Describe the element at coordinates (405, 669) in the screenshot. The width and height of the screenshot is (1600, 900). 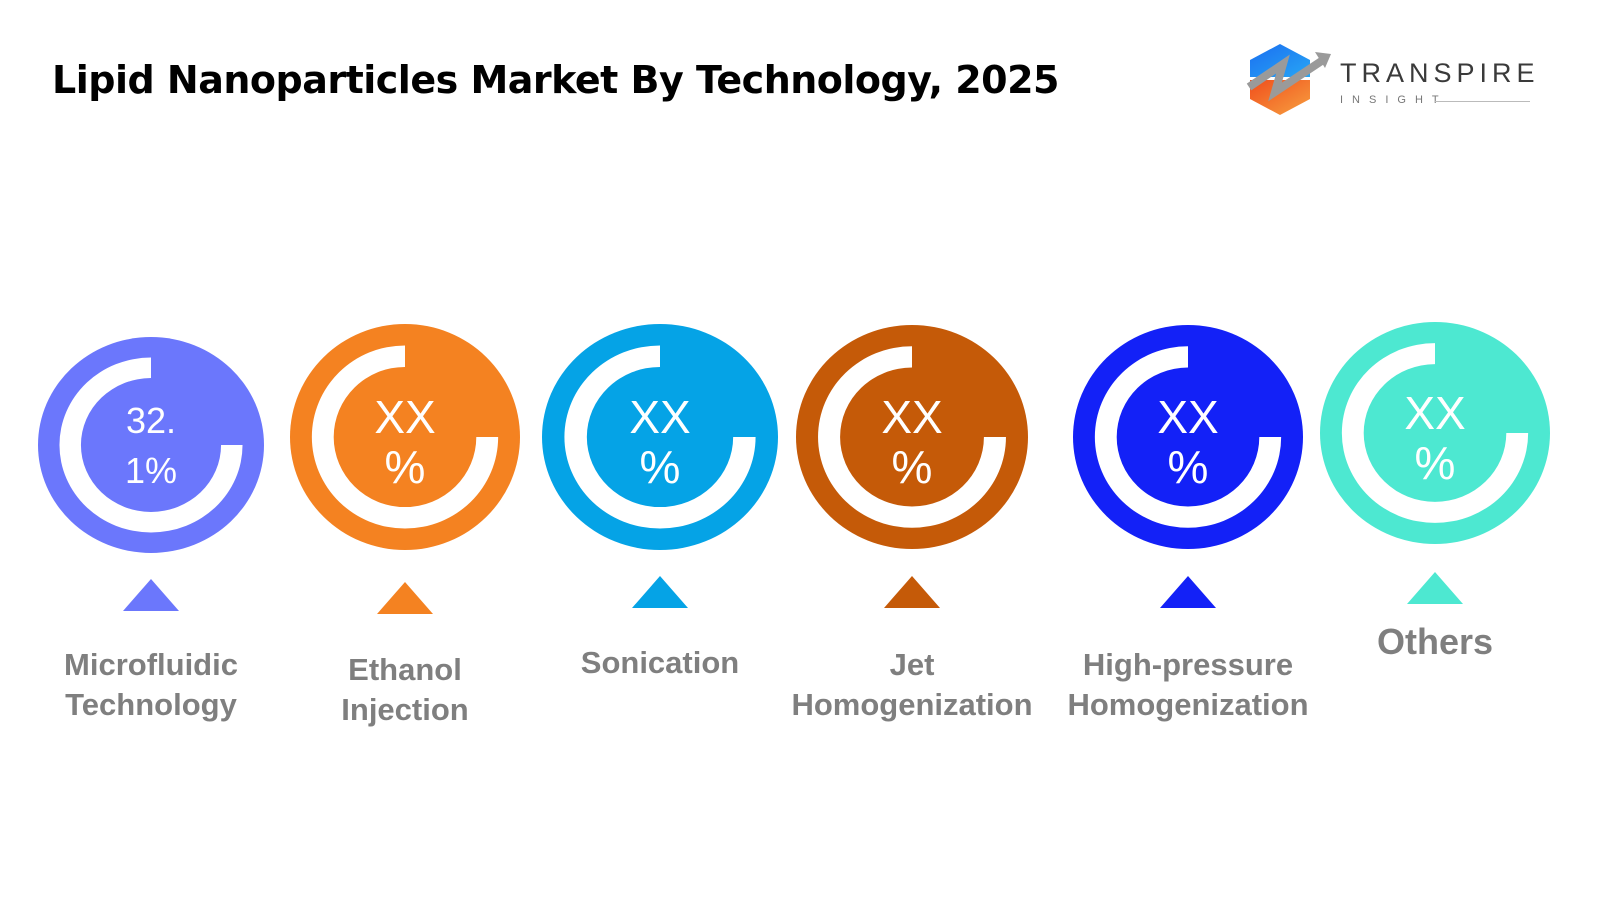
I see `category-label-line: Ethanol` at that location.